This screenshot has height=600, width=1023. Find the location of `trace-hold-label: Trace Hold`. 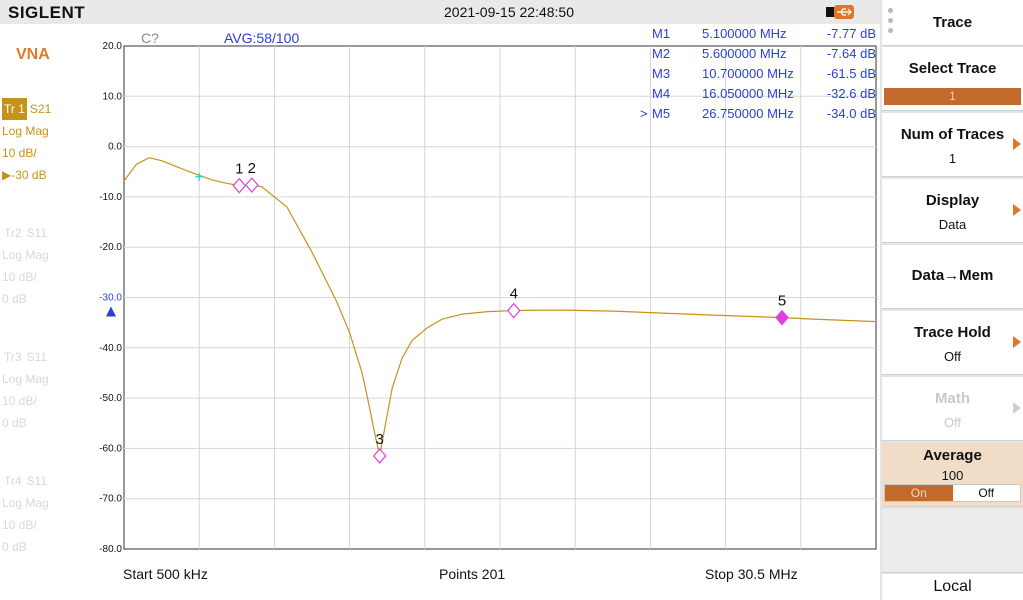

trace-hold-label: Trace Hold is located at coordinates (952, 332).